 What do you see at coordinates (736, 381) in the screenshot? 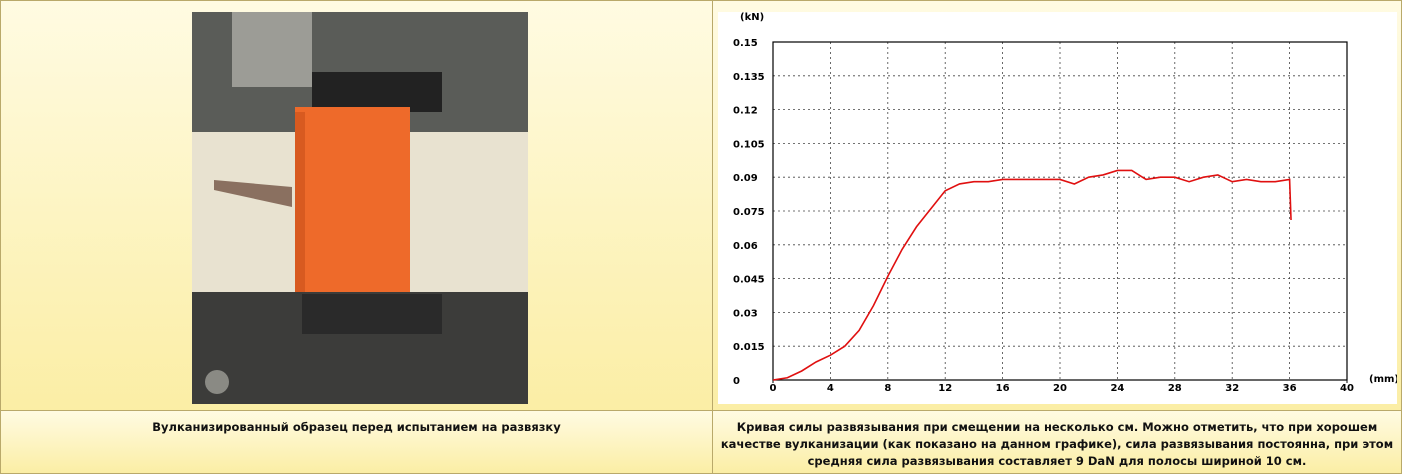
I see `y-tick-label: 0` at bounding box center [736, 381].